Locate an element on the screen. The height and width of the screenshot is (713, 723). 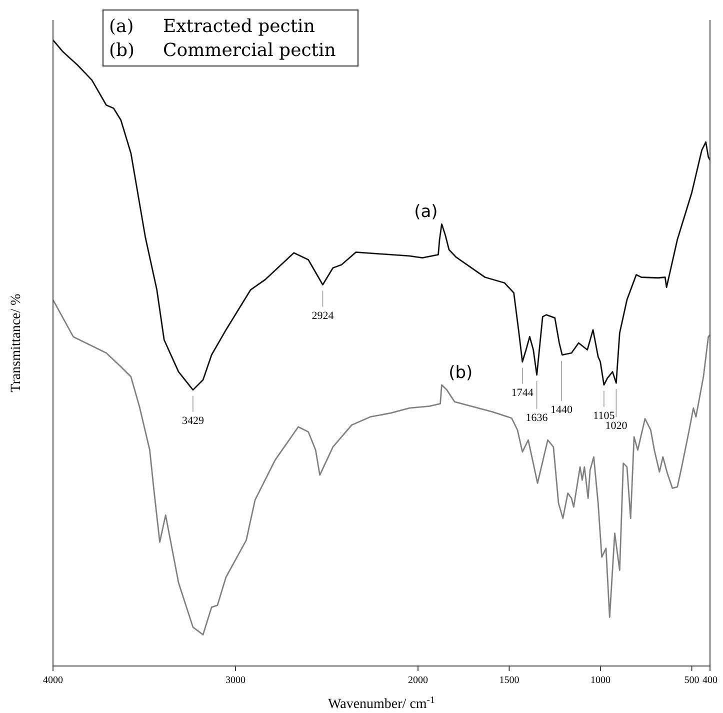
annotation: 1744 is located at coordinates (522, 392).